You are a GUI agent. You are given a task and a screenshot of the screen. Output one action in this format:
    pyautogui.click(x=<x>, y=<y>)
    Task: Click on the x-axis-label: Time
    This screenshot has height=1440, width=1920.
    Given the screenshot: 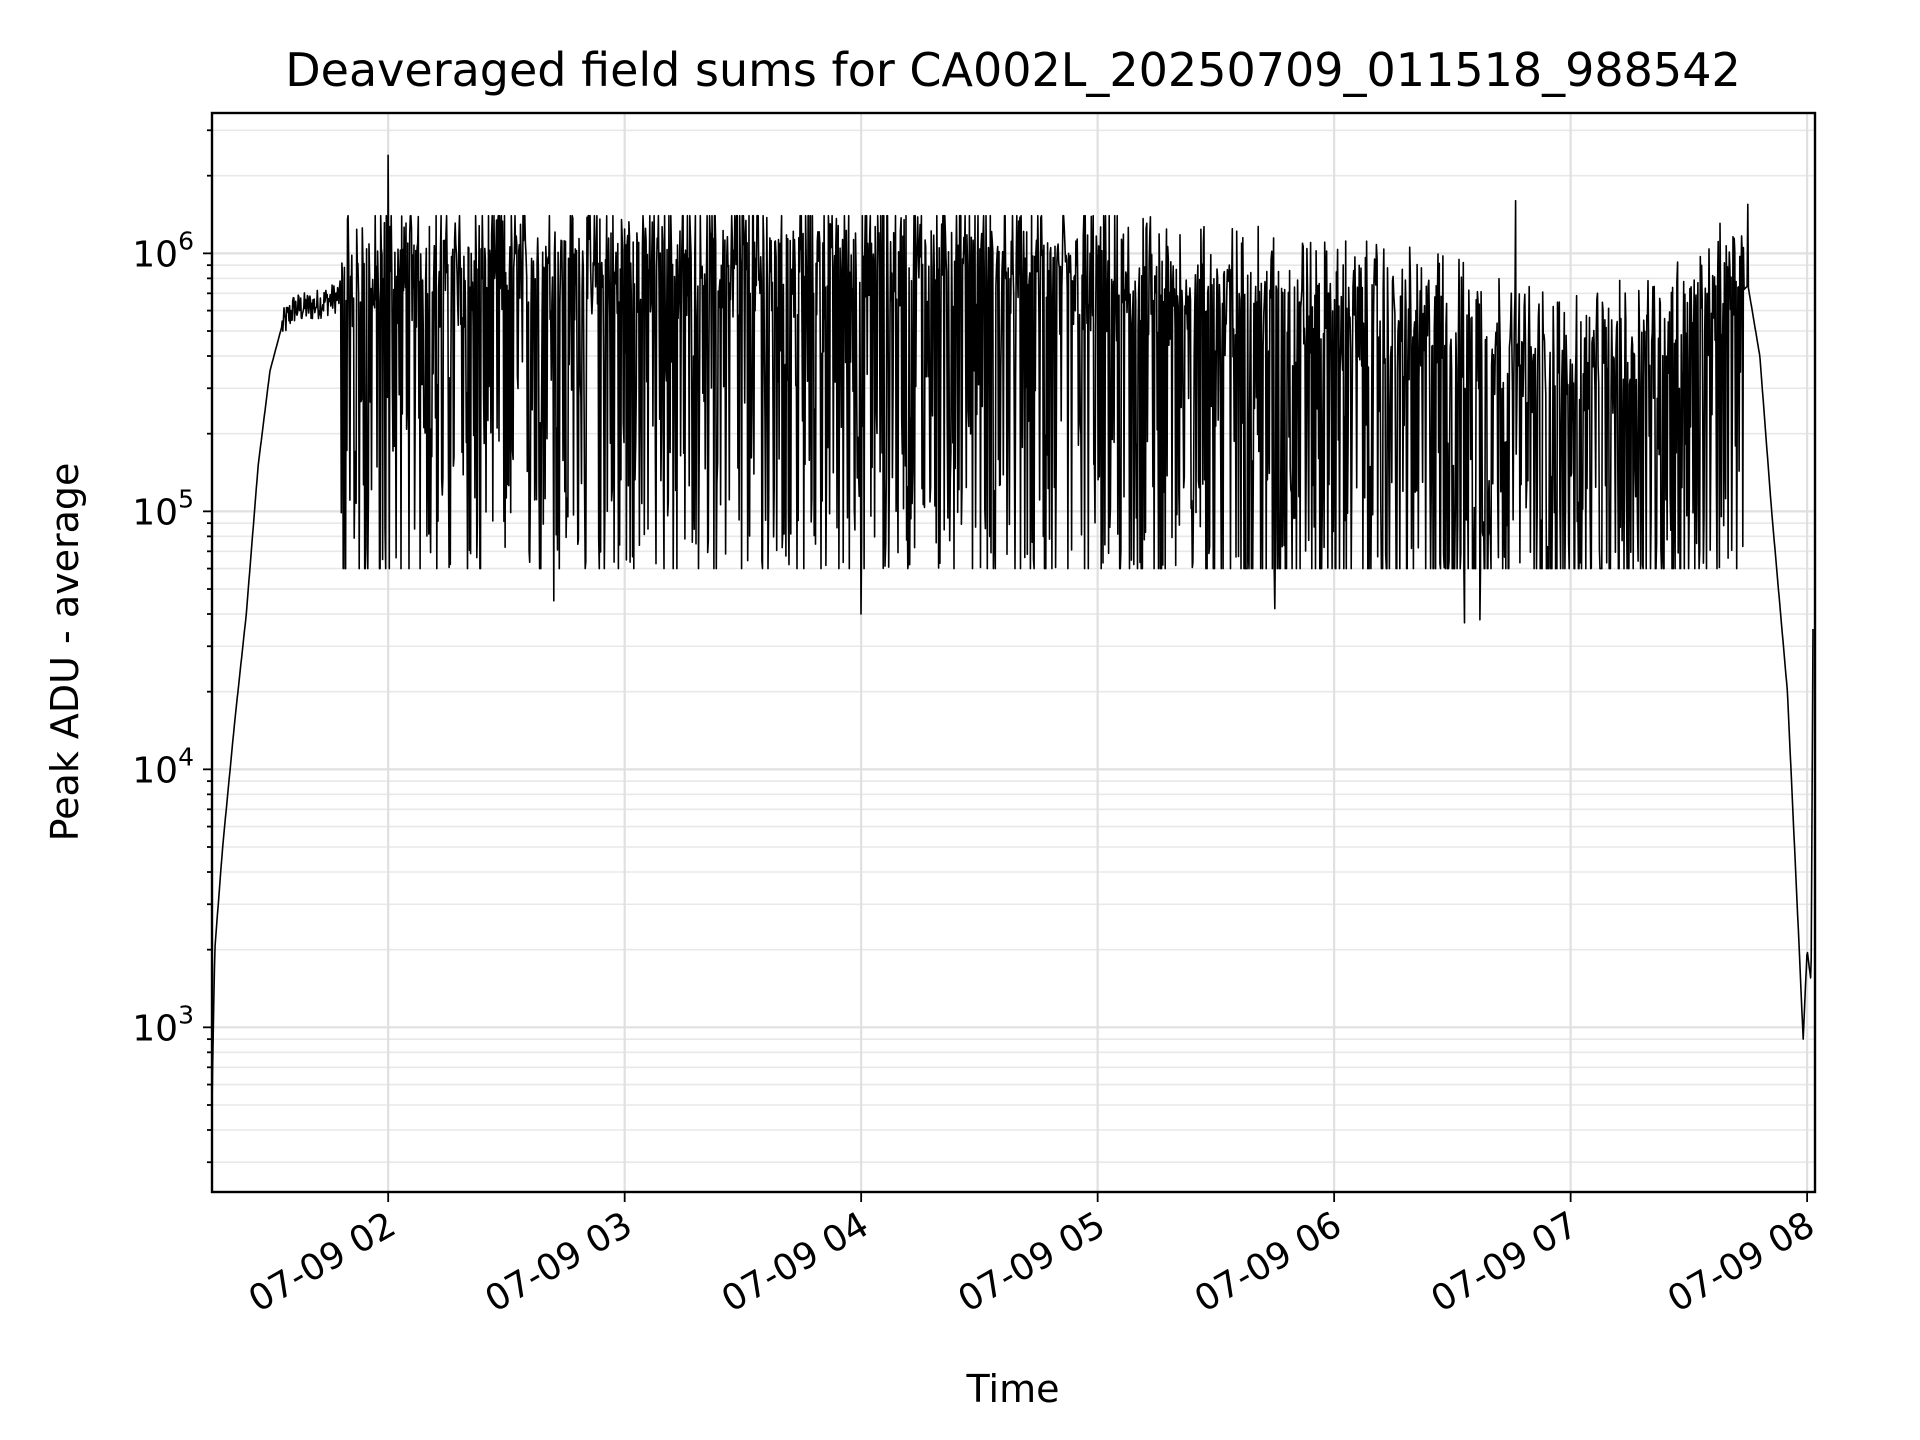 What is the action you would take?
    pyautogui.click(x=1013, y=1389)
    